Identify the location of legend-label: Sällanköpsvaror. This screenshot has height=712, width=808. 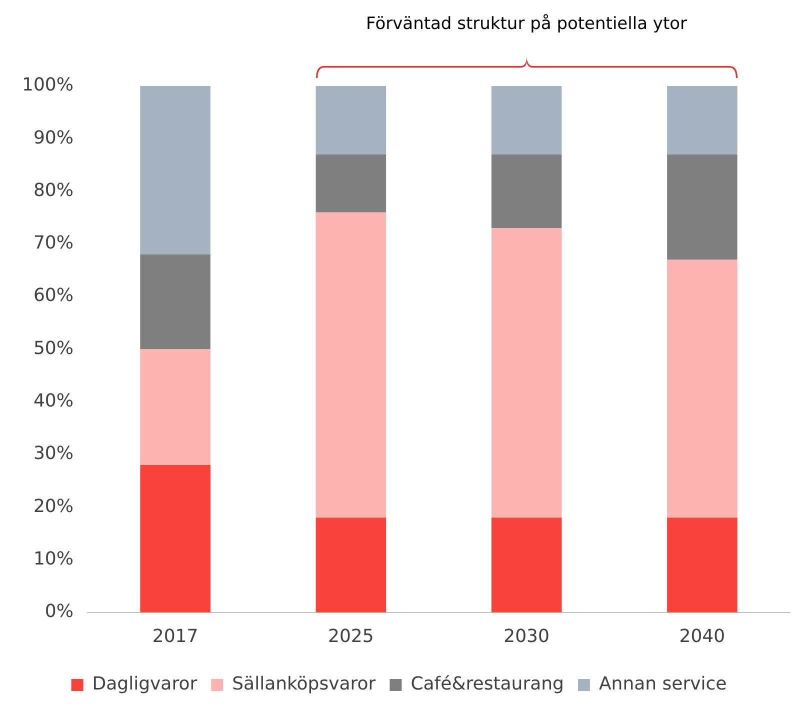
(304, 684).